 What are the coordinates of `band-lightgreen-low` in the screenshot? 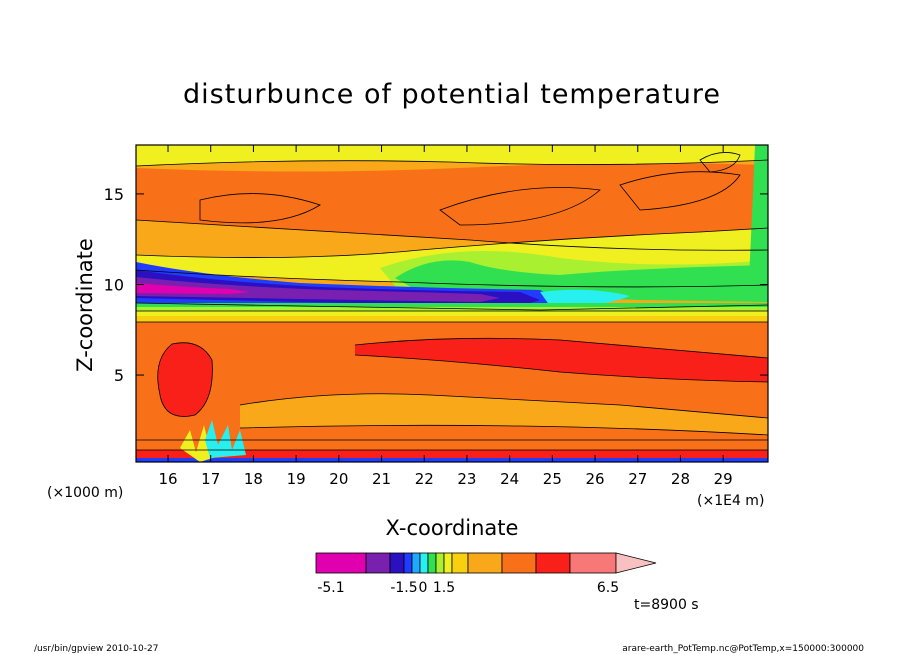 It's located at (452, 309).